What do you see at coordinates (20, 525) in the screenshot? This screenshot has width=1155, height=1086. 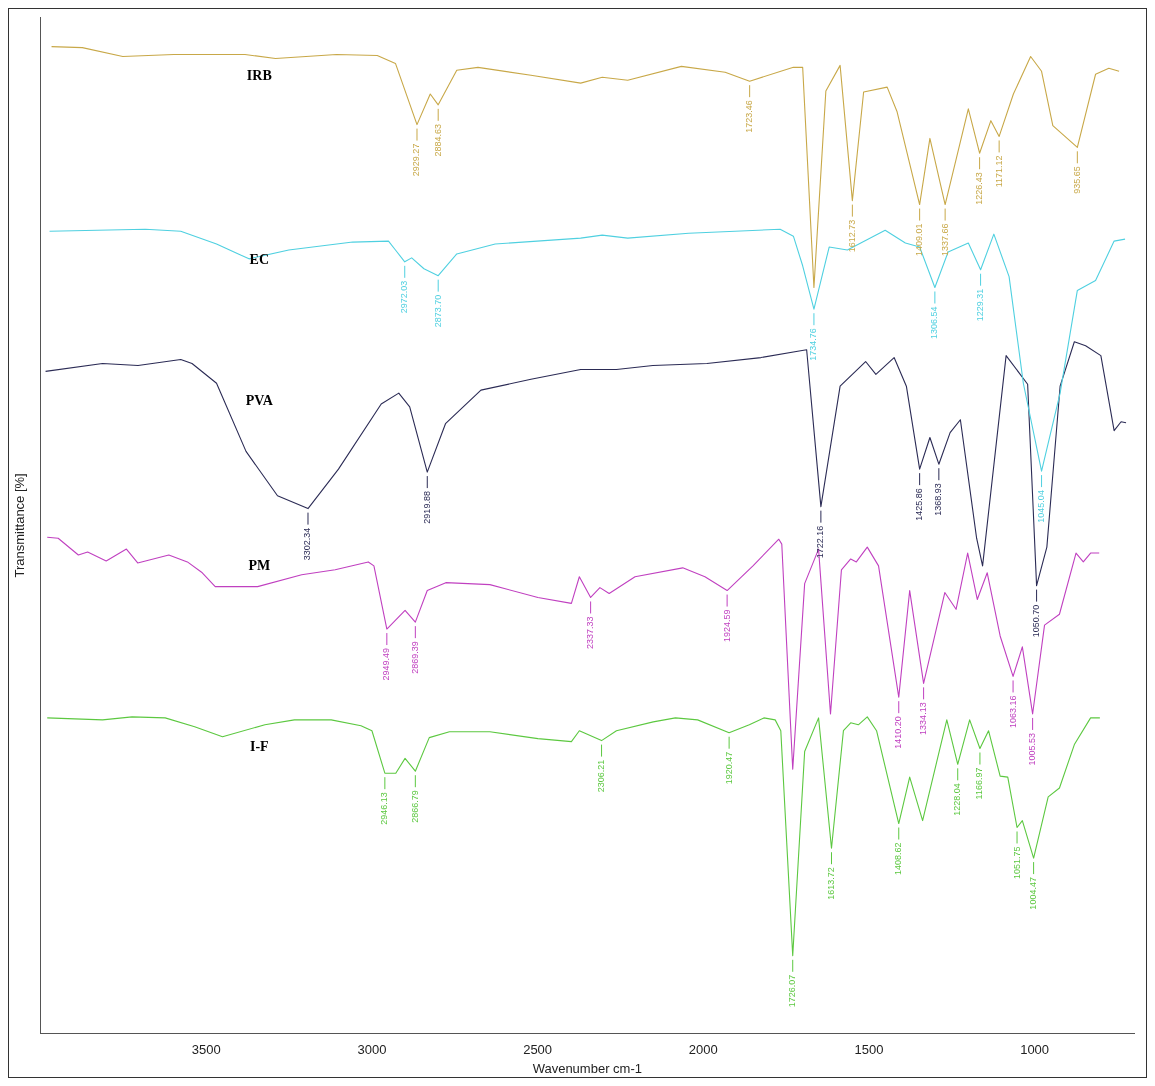 I see `y-axis-title: Transmittance [%]` at bounding box center [20, 525].